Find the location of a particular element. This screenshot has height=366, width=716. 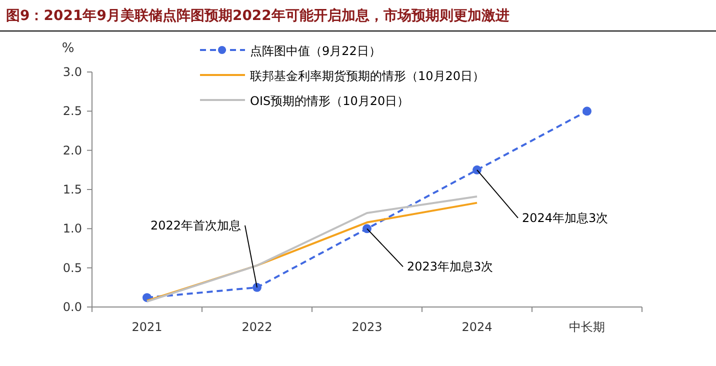

y-tick-label: 2.5 is located at coordinates (72, 111).